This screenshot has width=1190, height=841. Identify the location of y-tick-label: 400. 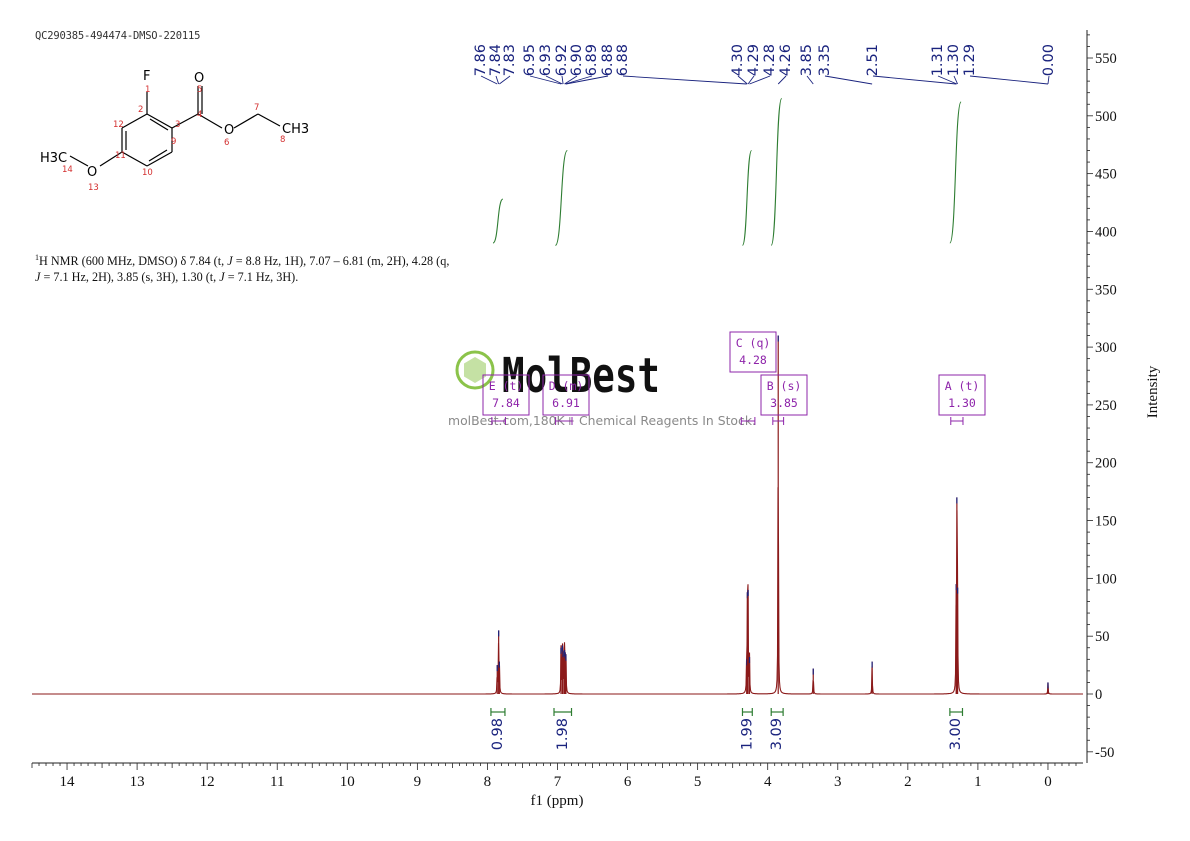
(1106, 232).